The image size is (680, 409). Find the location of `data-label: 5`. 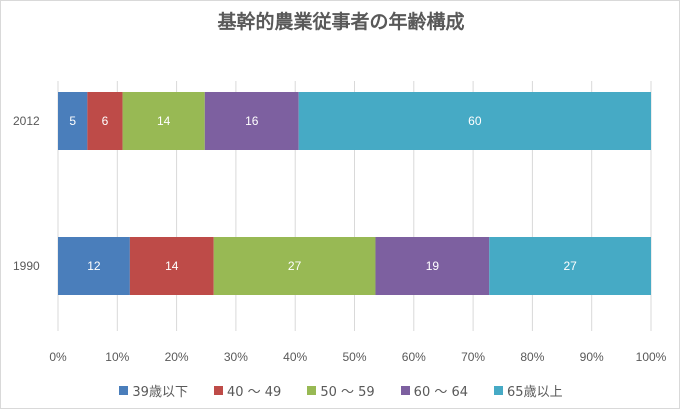

data-label: 5 is located at coordinates (72, 121).